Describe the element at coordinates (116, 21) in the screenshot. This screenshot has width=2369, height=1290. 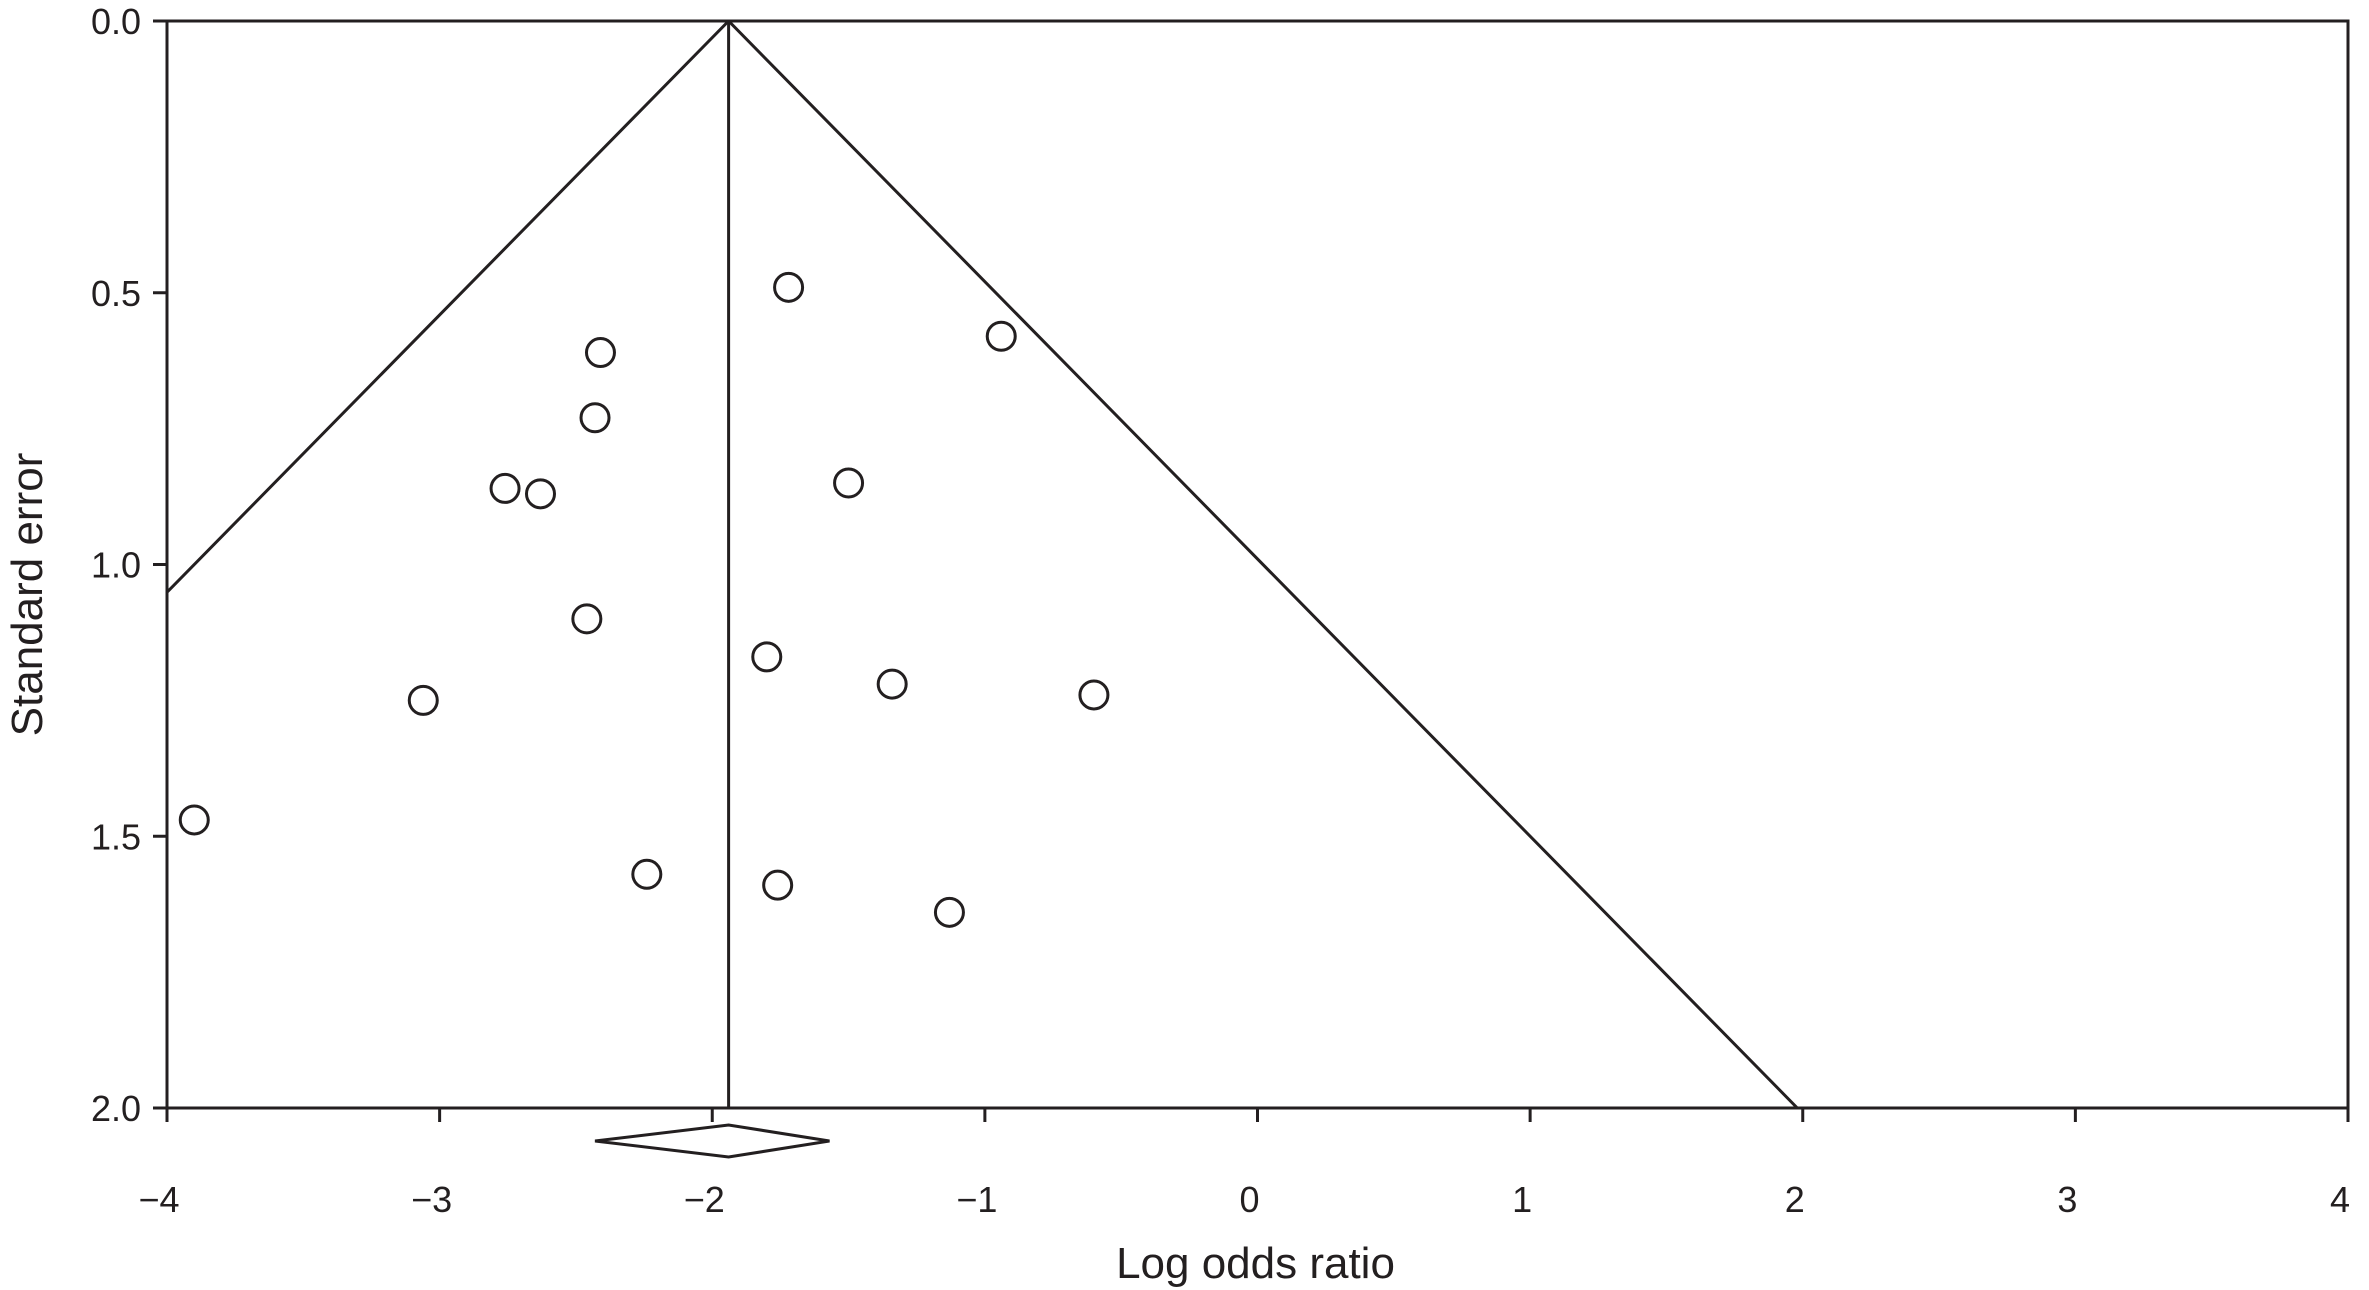
I see `y-tick-label: 0.0` at that location.